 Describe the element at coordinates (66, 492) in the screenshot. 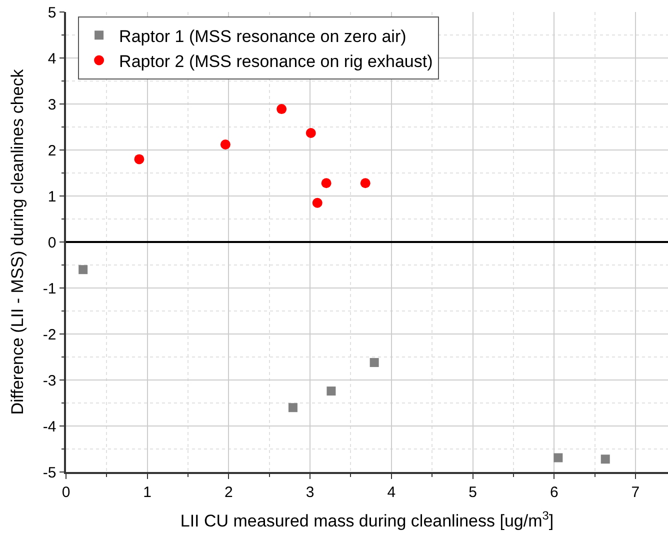

I see `x-tick-label: 0` at that location.